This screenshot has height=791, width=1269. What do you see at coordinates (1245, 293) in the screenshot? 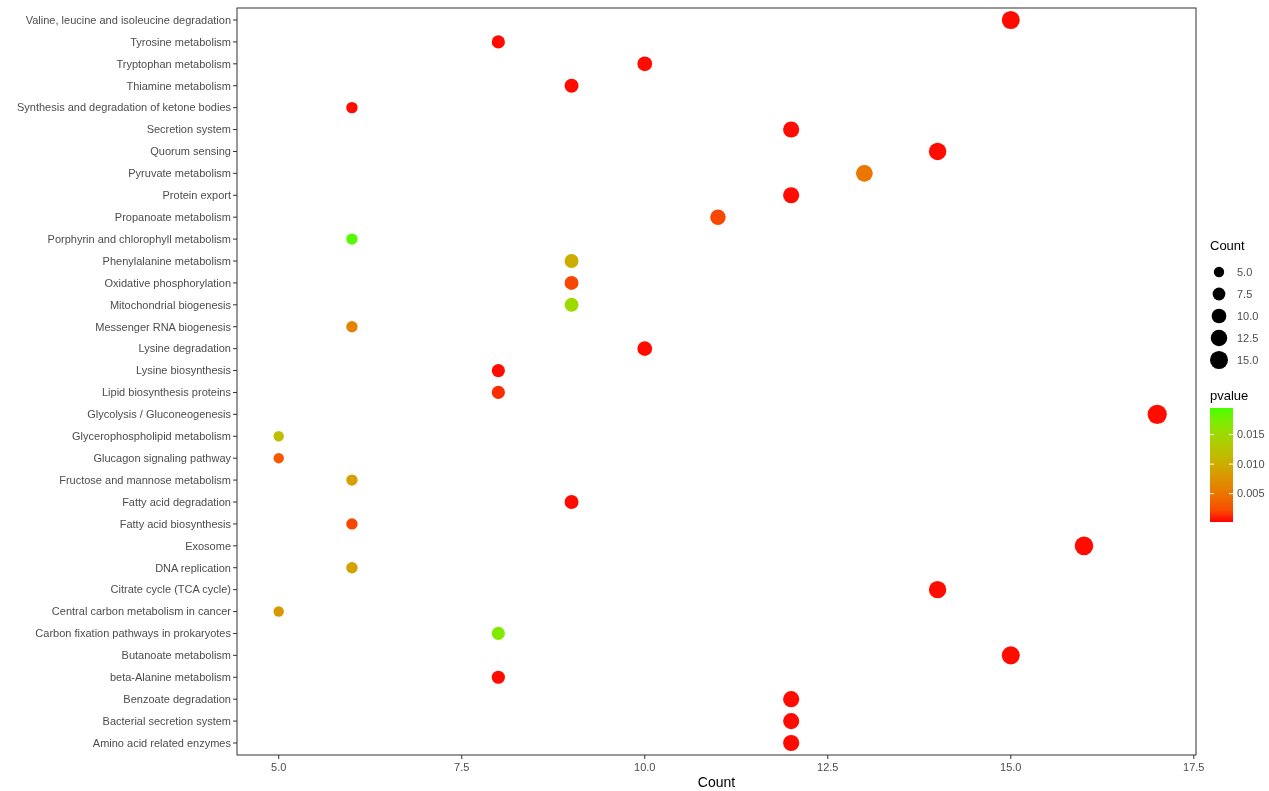
I see `legend-label: 7.5` at bounding box center [1245, 293].